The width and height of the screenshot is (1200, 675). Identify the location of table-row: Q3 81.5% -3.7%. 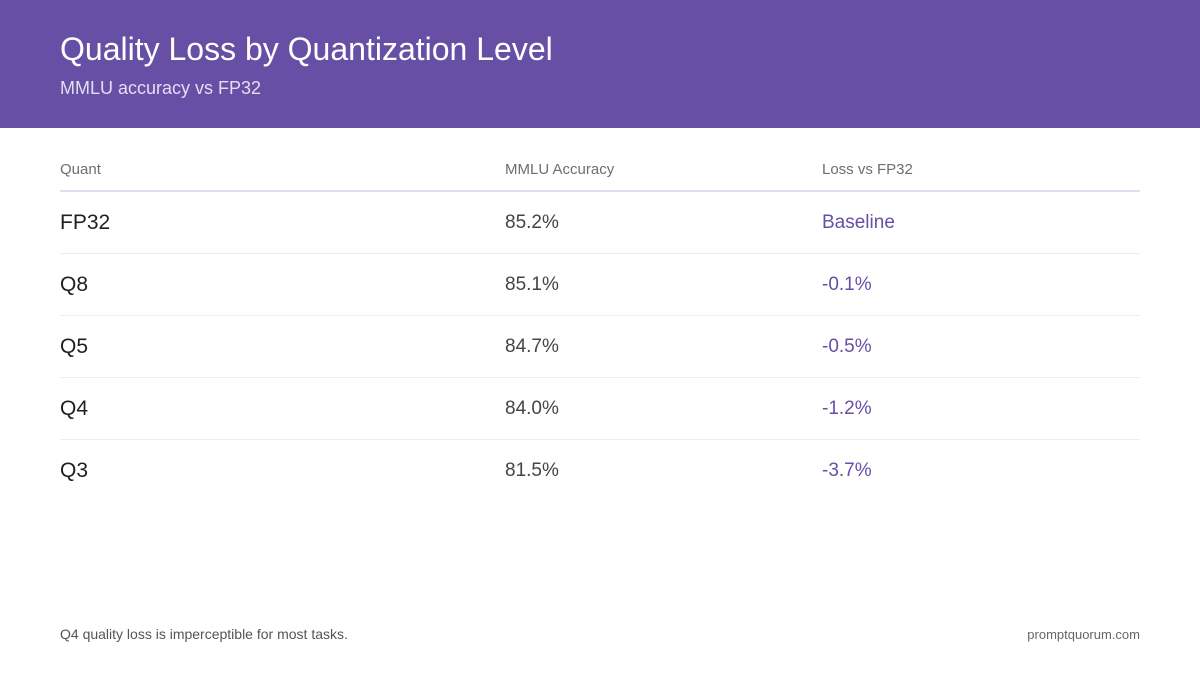
(600, 470).